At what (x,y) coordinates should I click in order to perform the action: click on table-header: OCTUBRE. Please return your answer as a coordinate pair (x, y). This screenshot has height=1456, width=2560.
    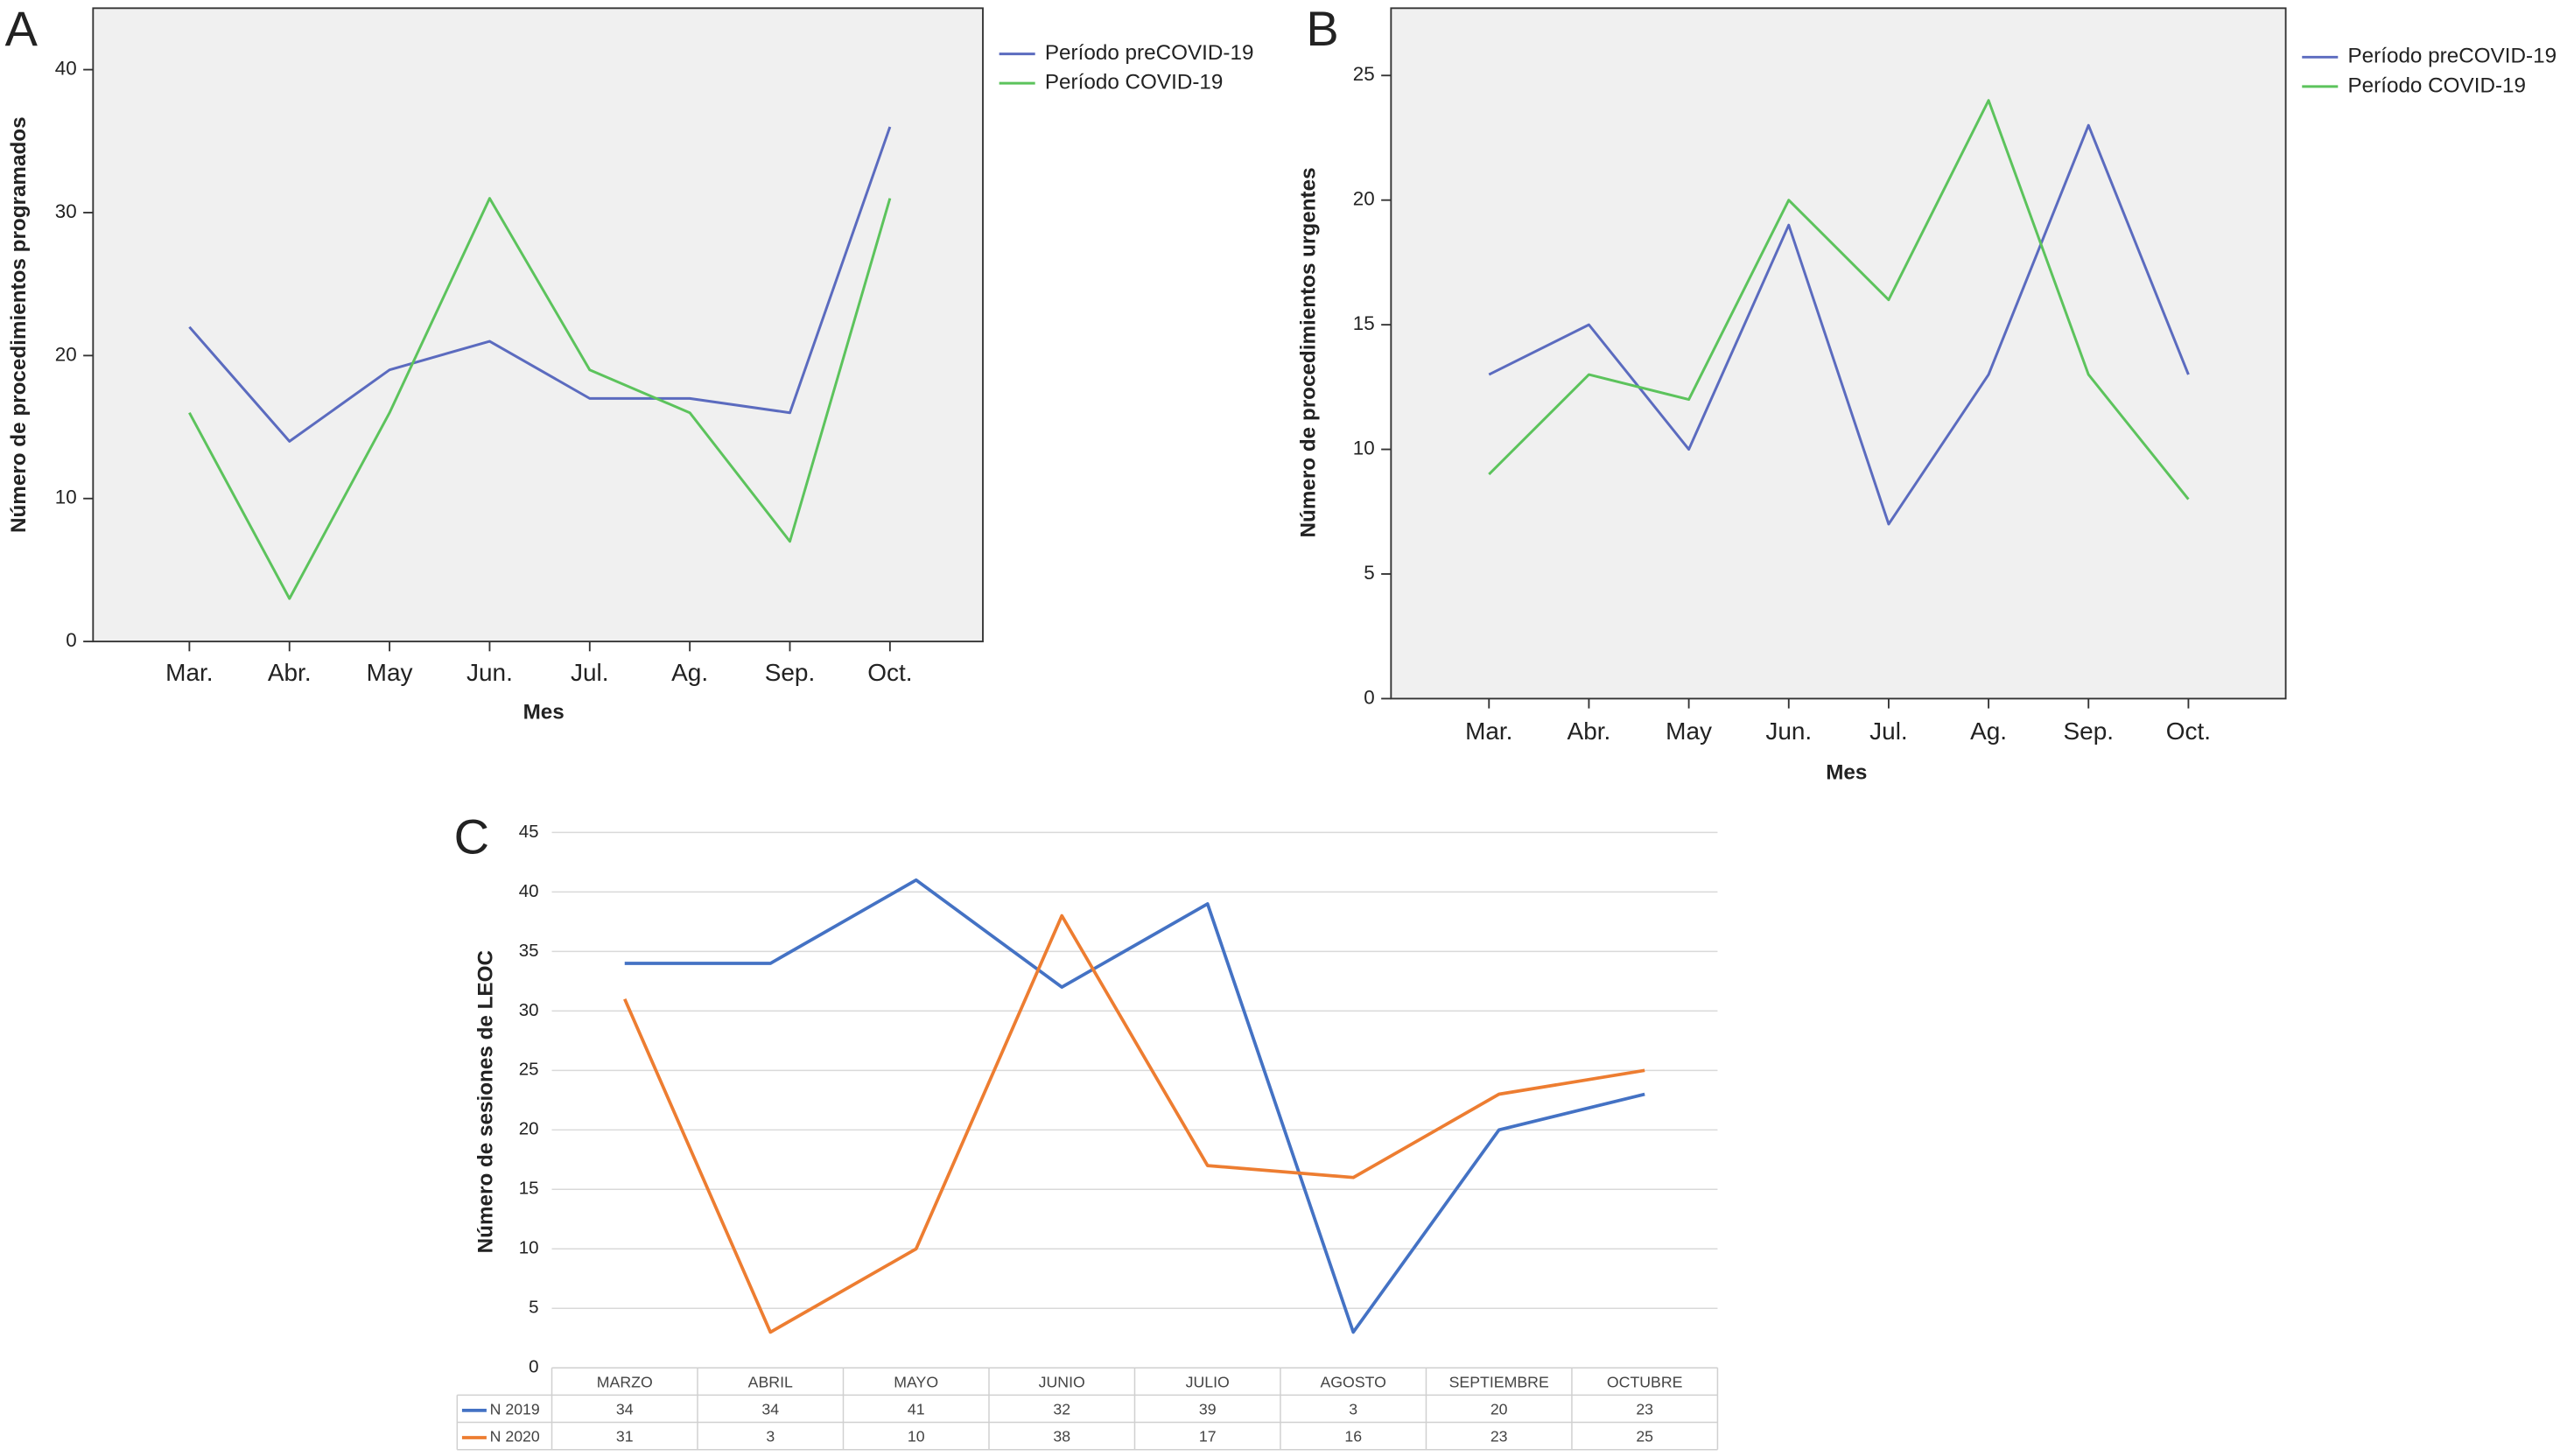
    Looking at the image, I should click on (1645, 1381).